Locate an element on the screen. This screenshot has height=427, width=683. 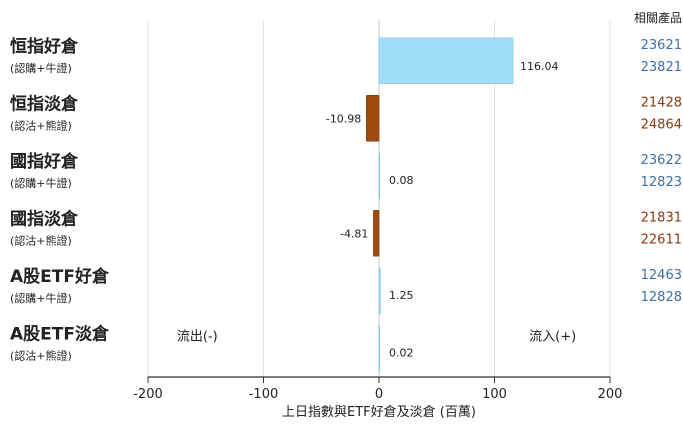
category-label: 國指好倉 is located at coordinates (44, 161).